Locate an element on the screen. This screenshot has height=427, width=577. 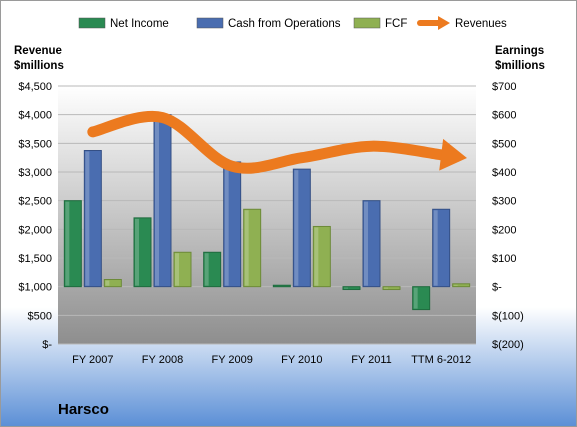
right-tick-label: $400 is located at coordinates (504, 173).